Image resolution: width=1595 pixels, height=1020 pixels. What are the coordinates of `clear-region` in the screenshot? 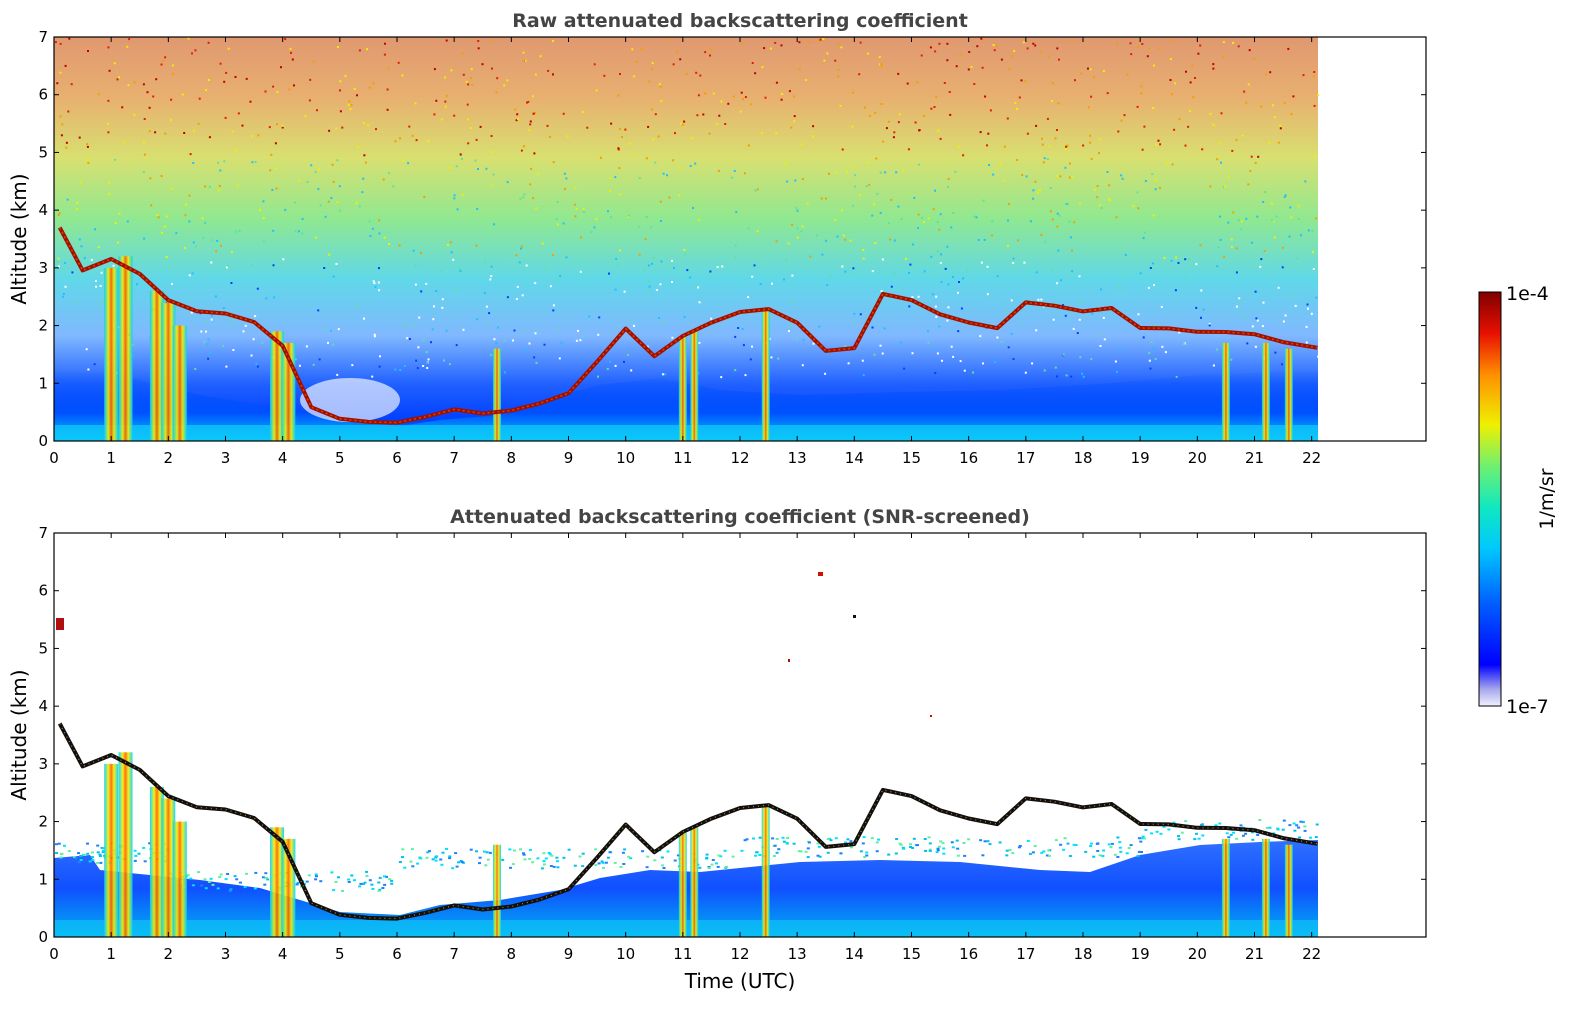 It's located at (350, 400).